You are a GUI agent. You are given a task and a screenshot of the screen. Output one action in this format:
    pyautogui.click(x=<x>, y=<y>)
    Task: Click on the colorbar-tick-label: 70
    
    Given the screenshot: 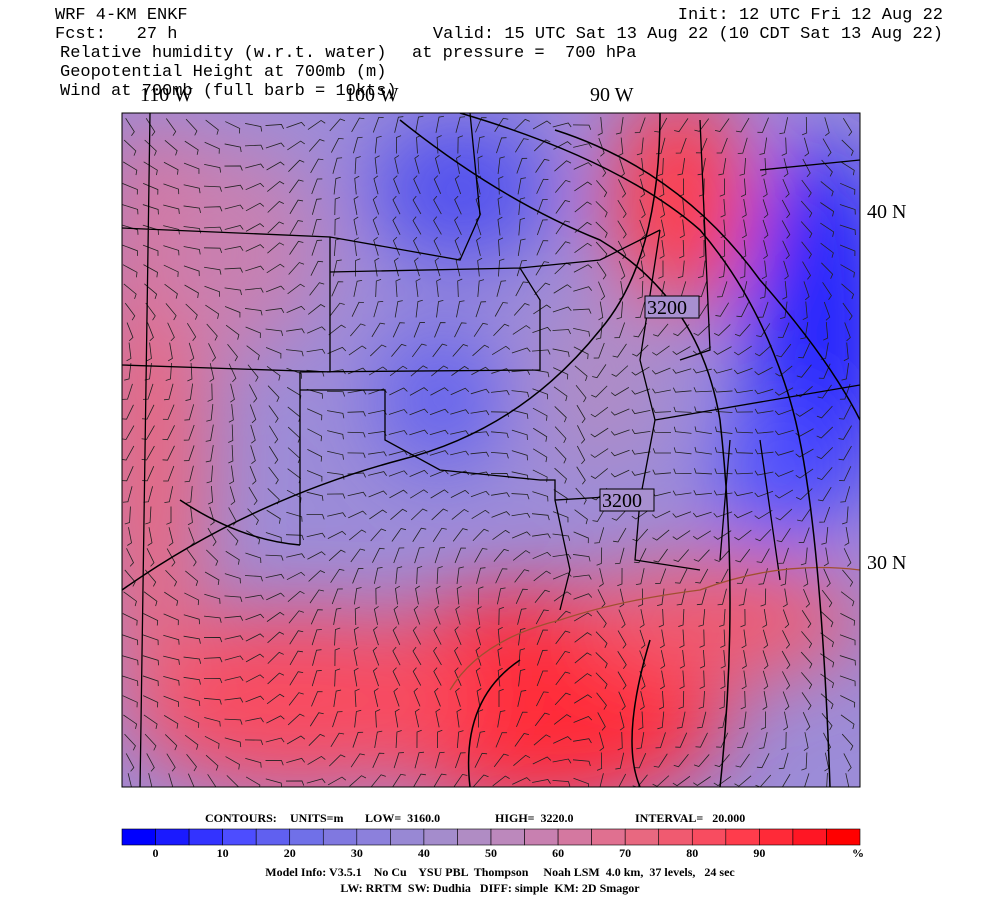 What is the action you would take?
    pyautogui.click(x=625, y=853)
    